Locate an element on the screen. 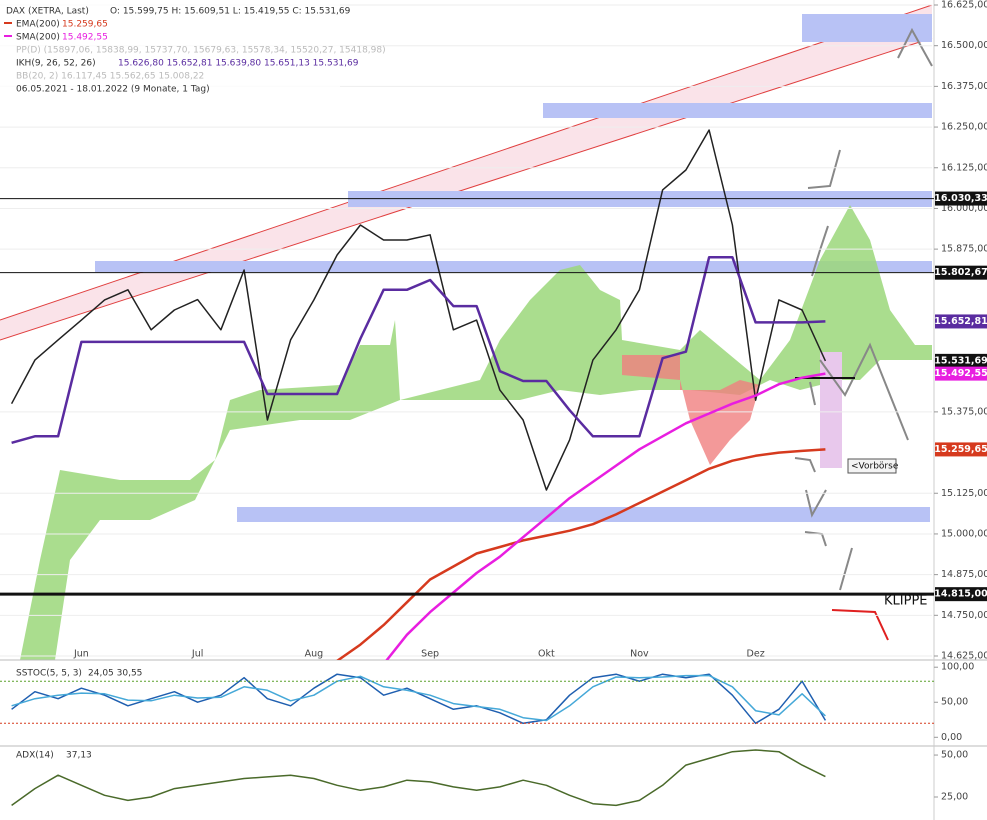 The height and width of the screenshot is (820, 987). legend-name: DAX (XETRA, Last) is located at coordinates (47, 12).